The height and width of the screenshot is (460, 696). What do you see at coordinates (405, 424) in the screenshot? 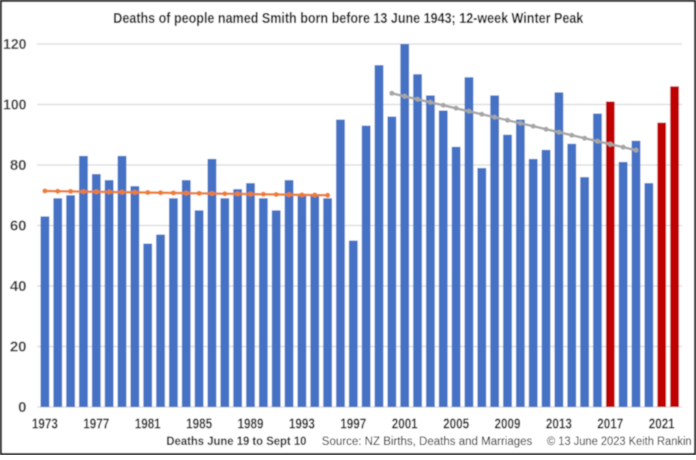
I see `svg-text: 2001` at bounding box center [405, 424].